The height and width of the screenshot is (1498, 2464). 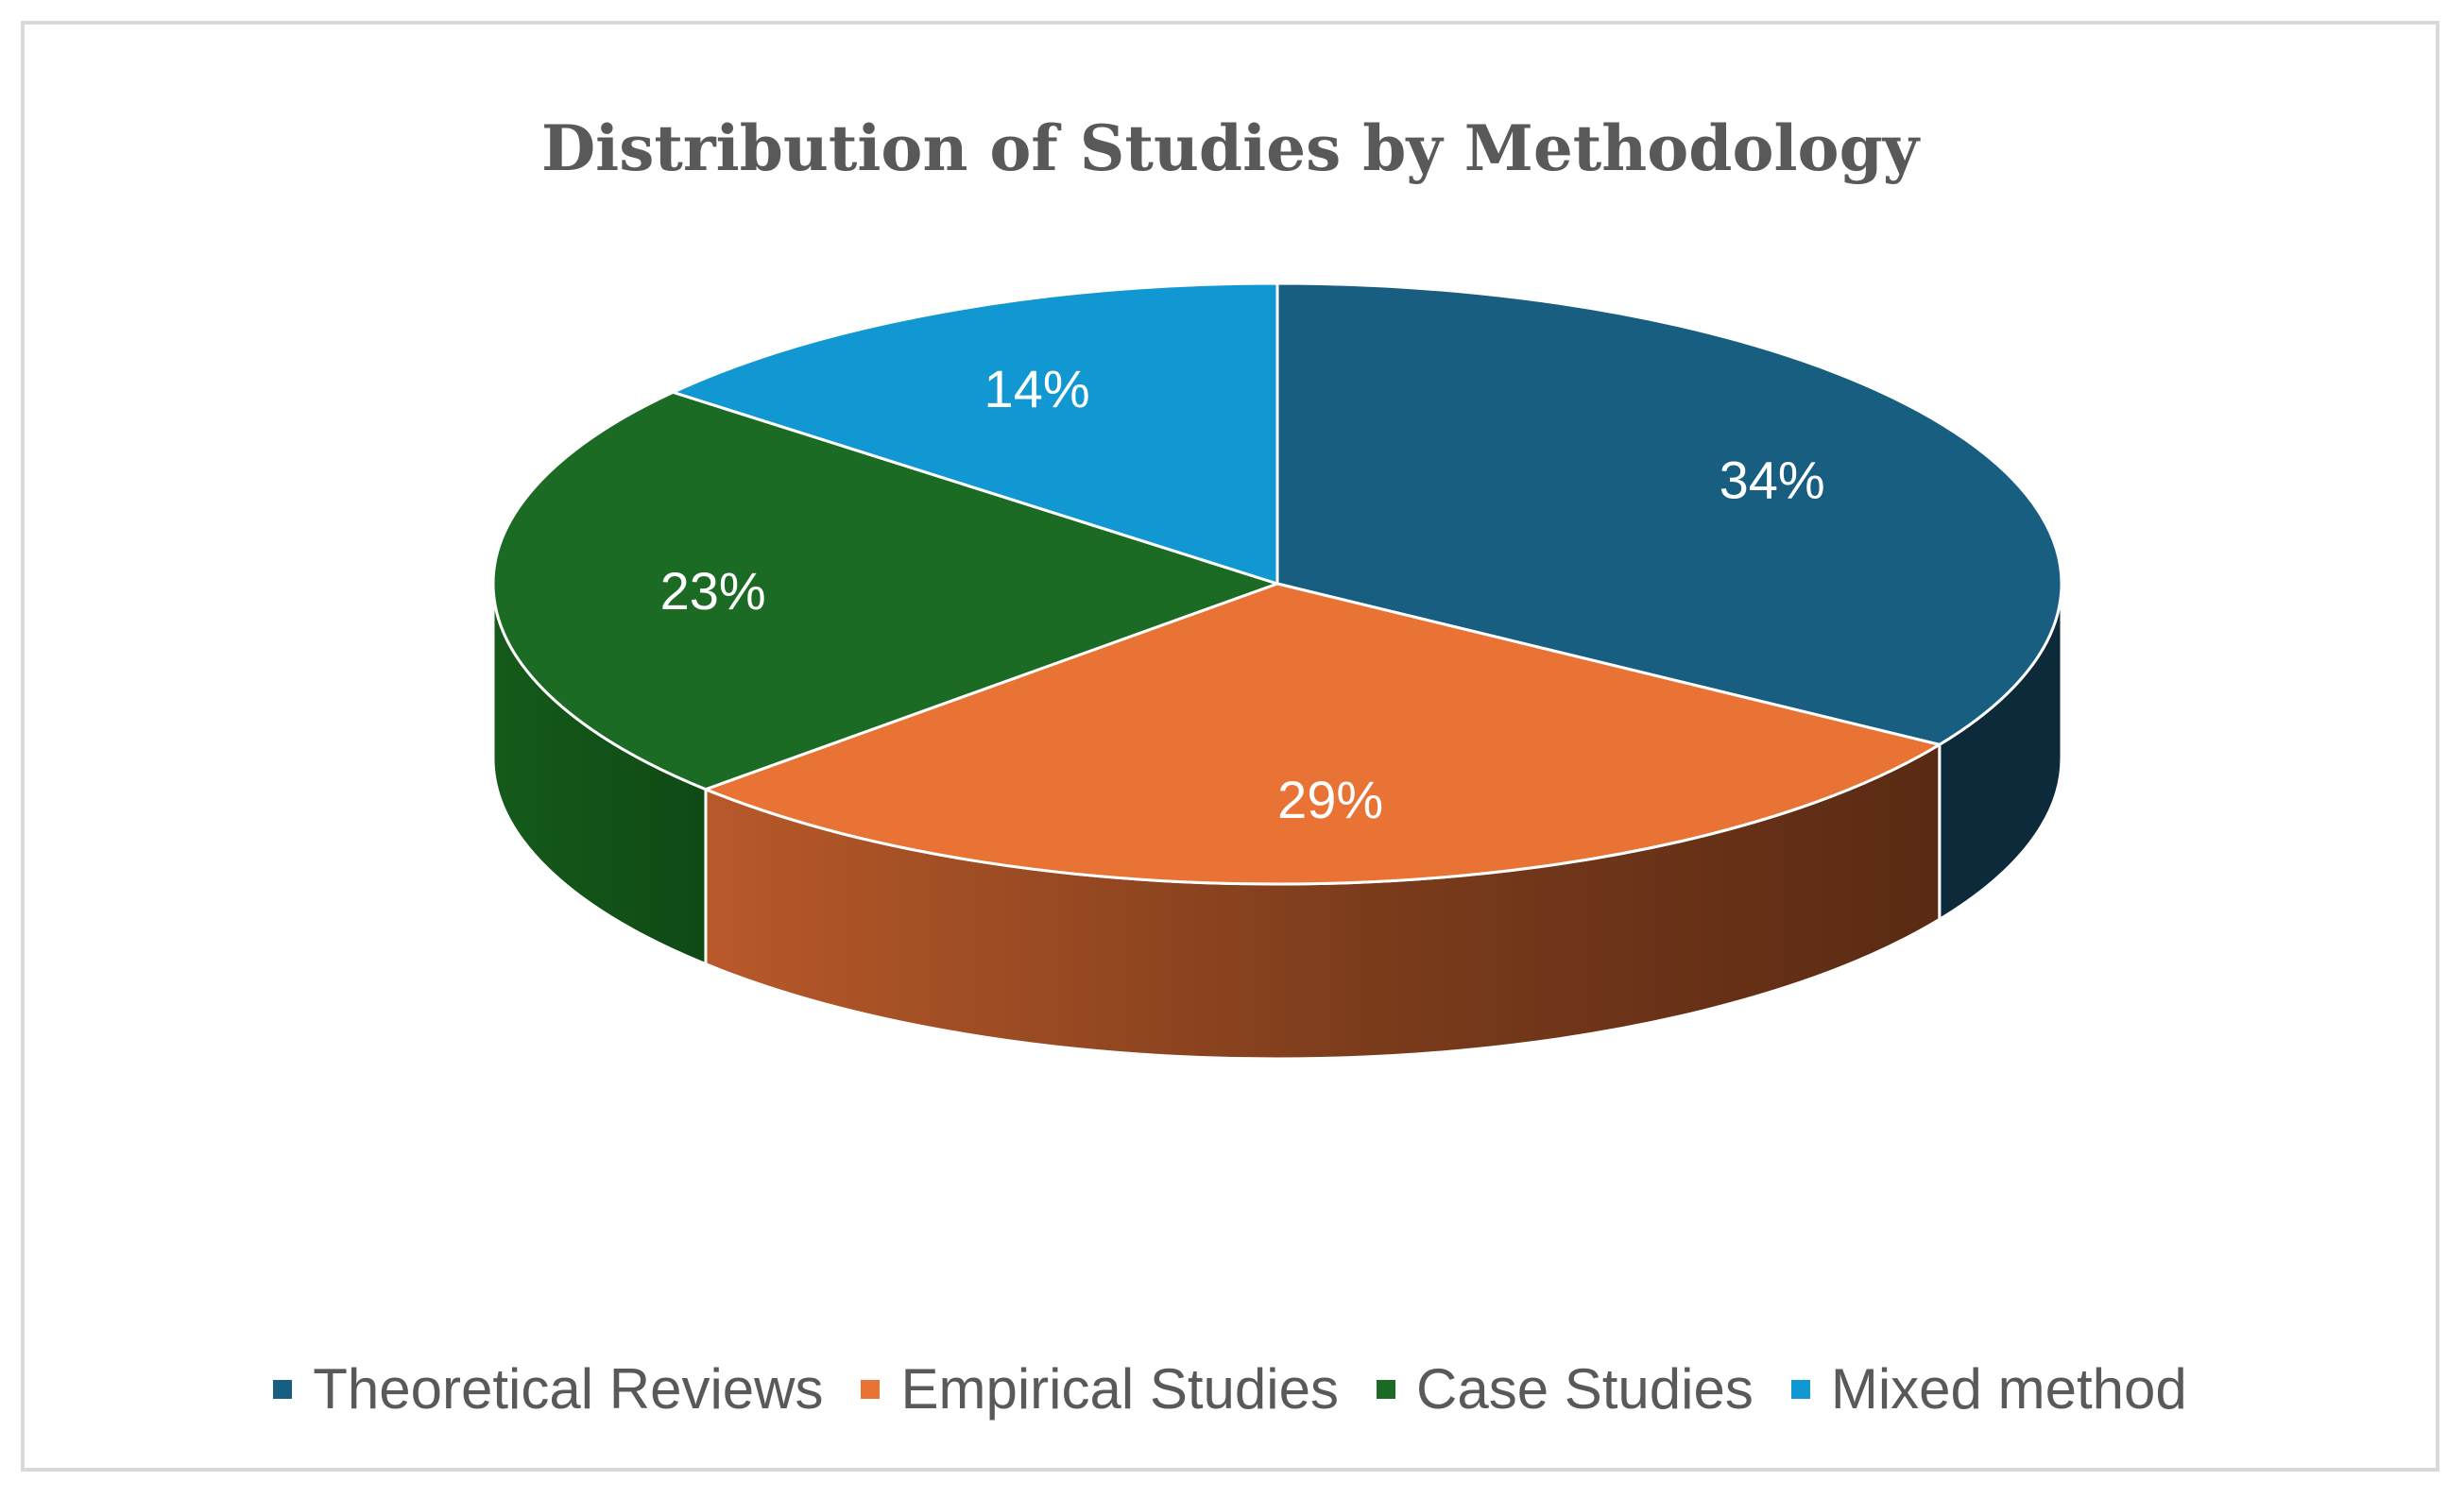 I want to click on chart-title: Distribution of Studies by Methodology, so click(x=1230, y=148).